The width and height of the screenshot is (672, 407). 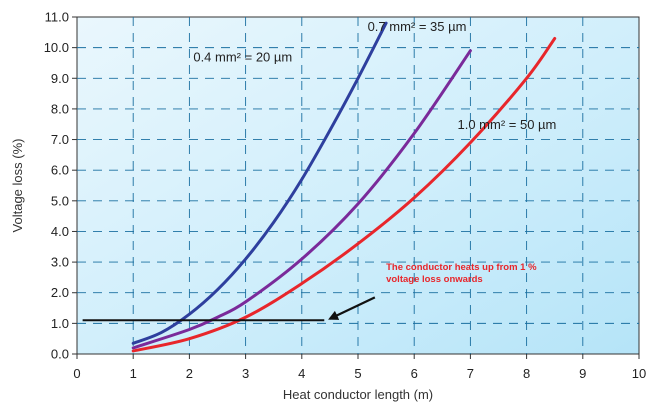 What do you see at coordinates (60, 262) in the screenshot?
I see `y-tick-label: 3.0` at bounding box center [60, 262].